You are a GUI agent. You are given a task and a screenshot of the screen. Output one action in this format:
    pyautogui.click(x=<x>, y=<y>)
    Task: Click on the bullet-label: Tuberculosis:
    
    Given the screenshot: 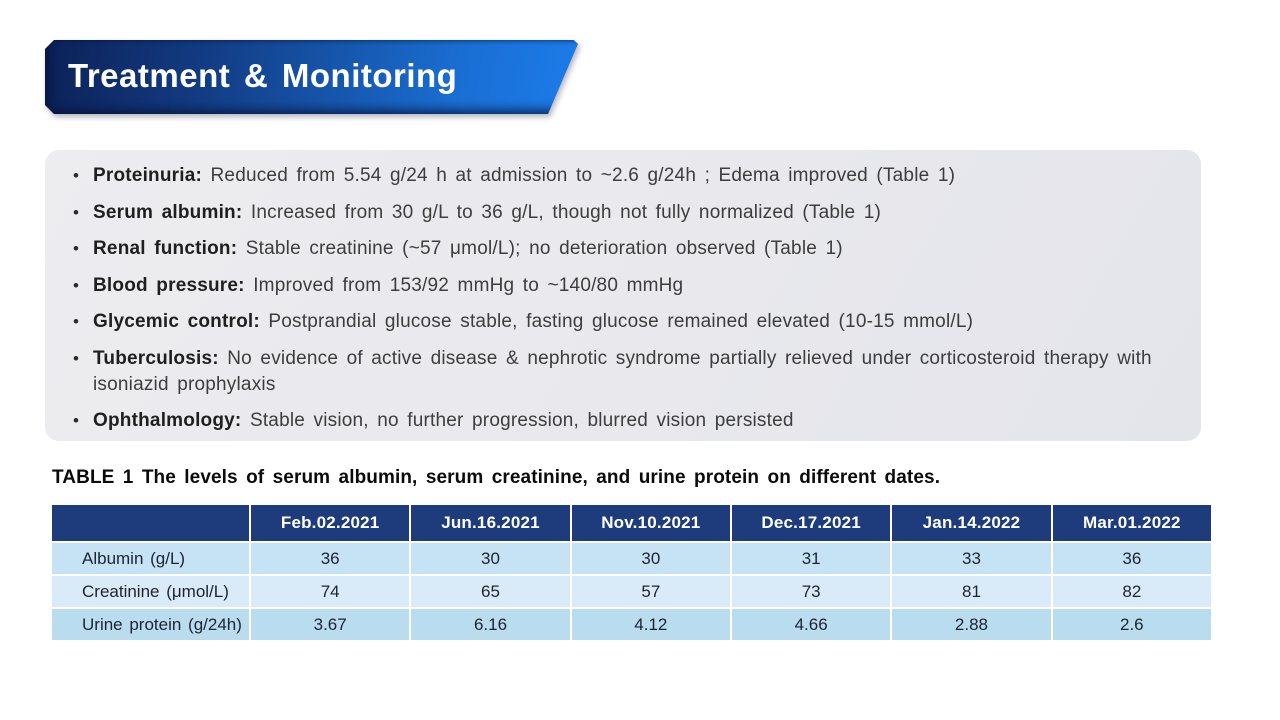 What is the action you would take?
    pyautogui.click(x=156, y=358)
    